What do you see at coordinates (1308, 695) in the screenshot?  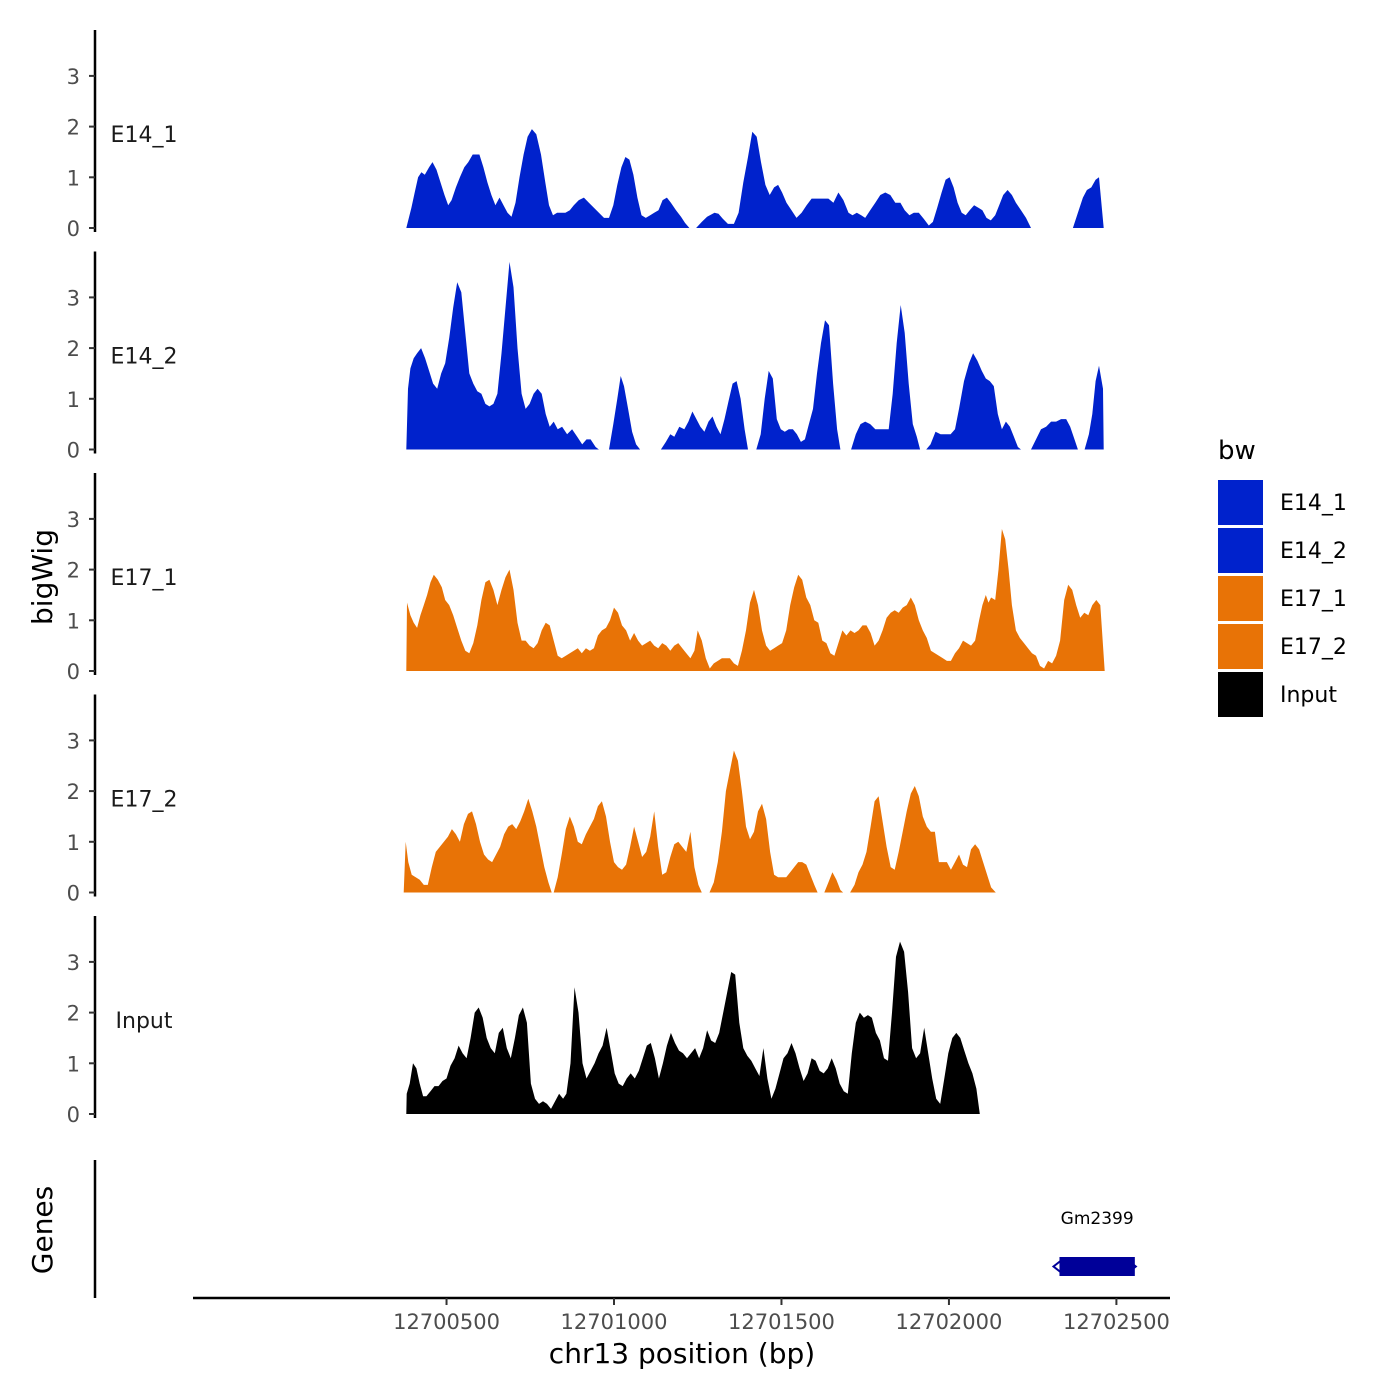 I see `legend-label: Input` at bounding box center [1308, 695].